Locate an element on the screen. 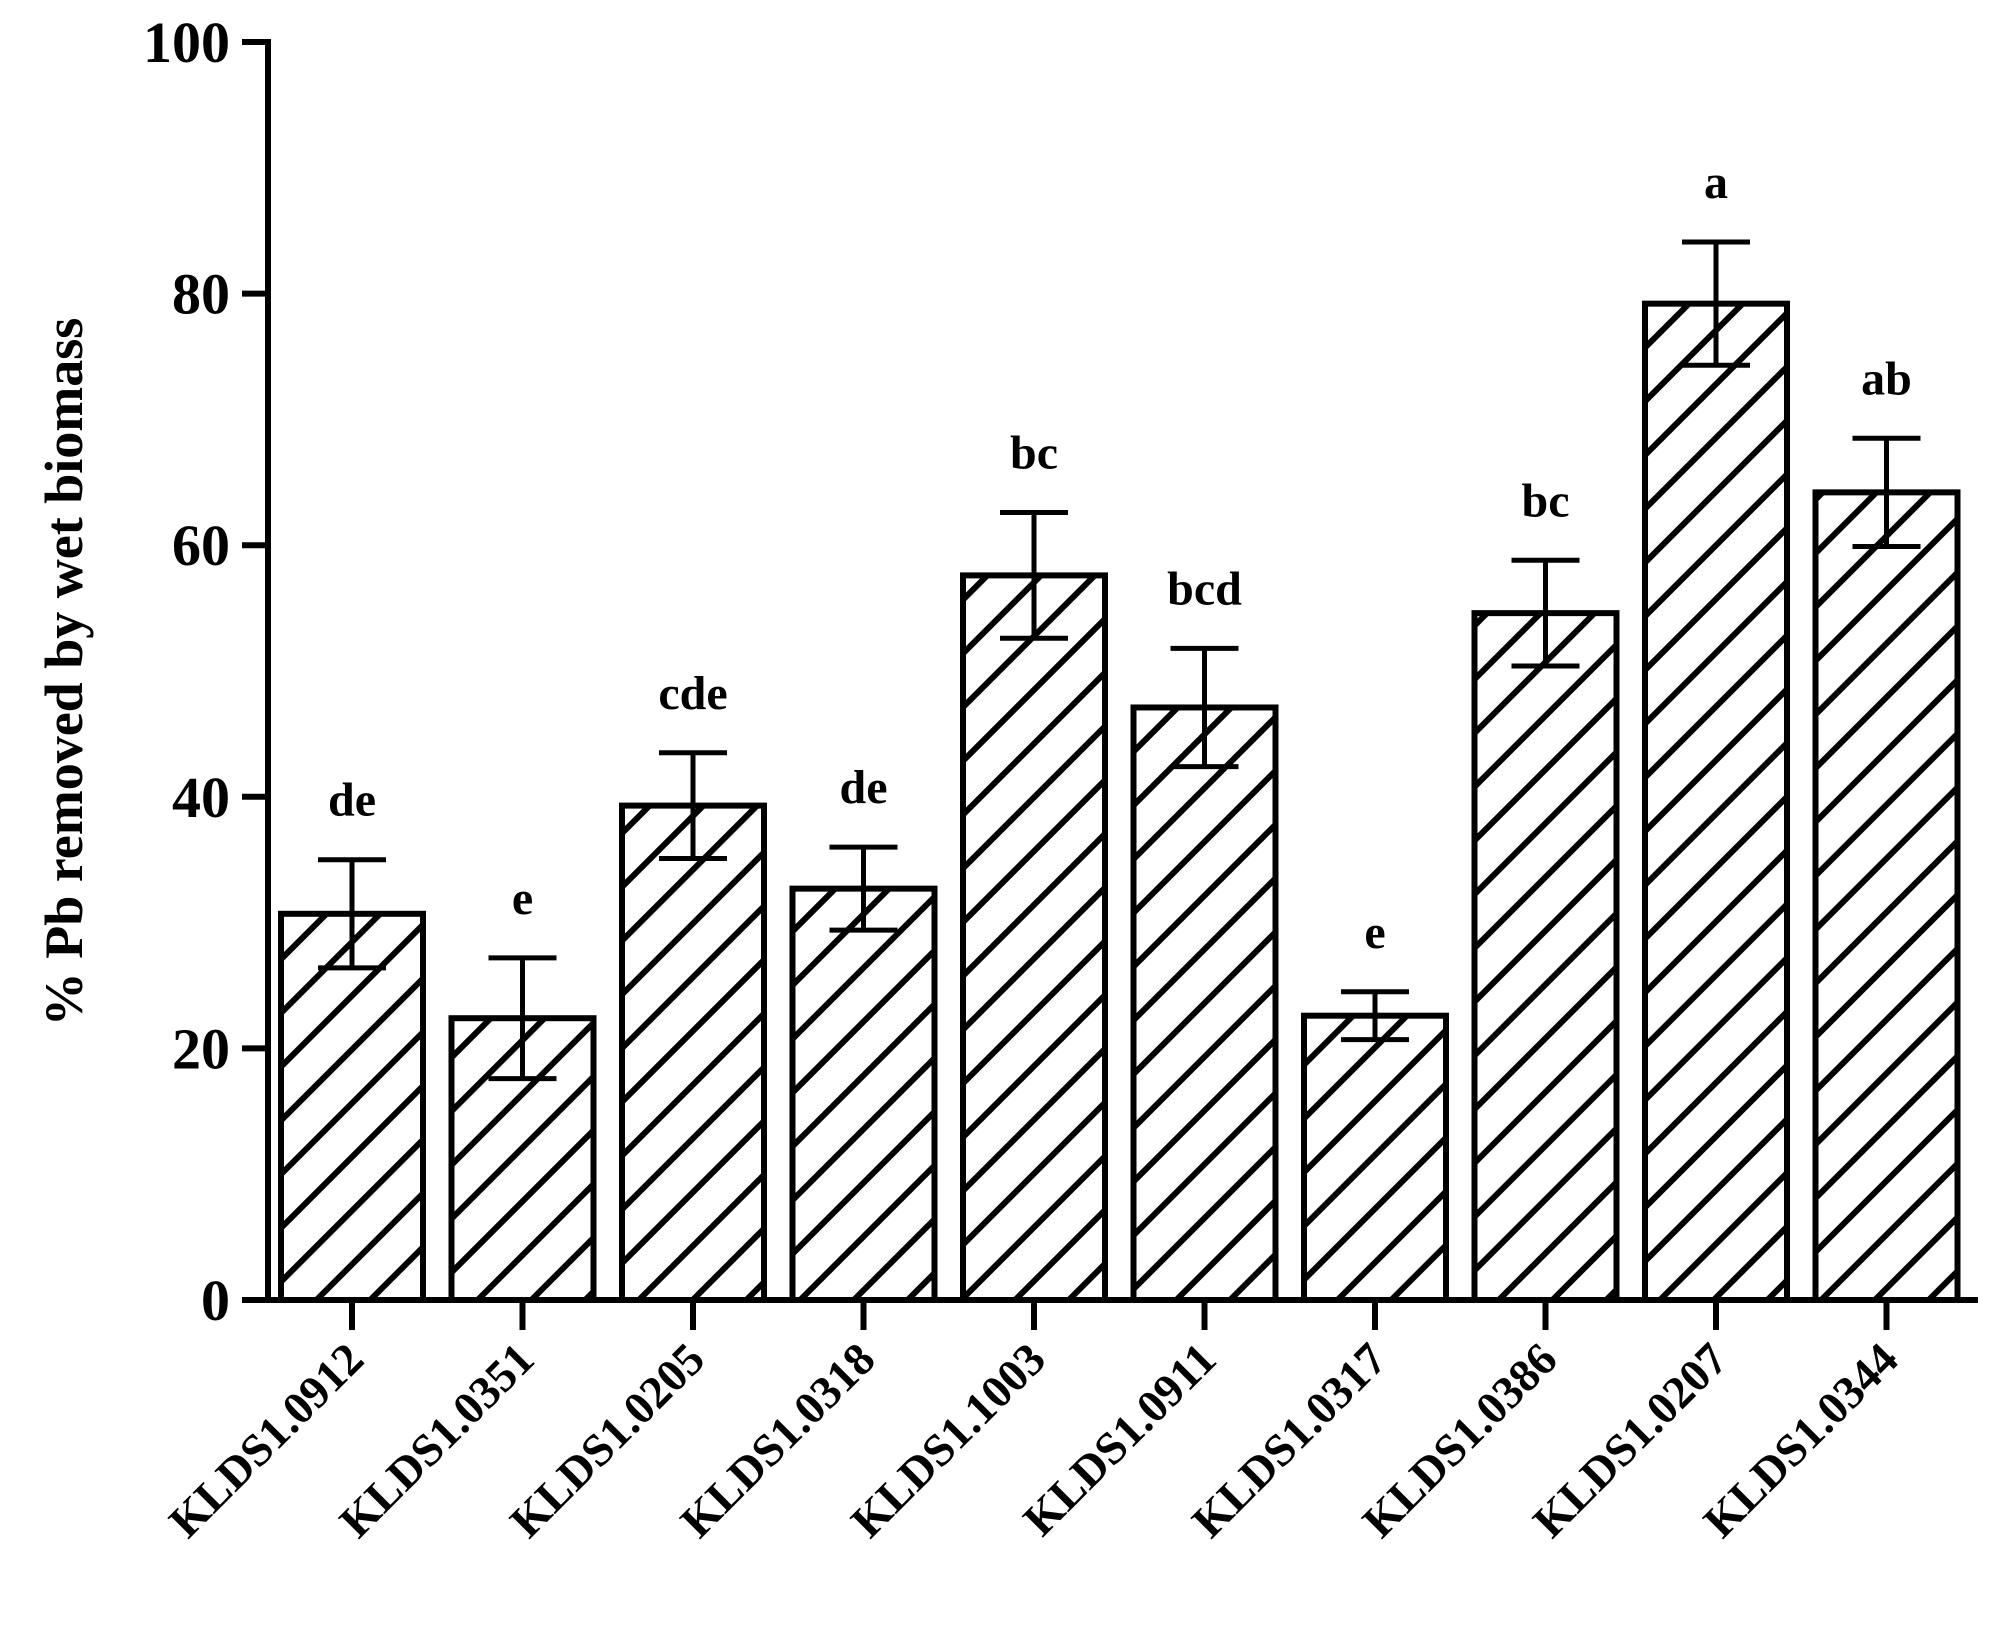  significance-label: a is located at coordinates (1716, 182).